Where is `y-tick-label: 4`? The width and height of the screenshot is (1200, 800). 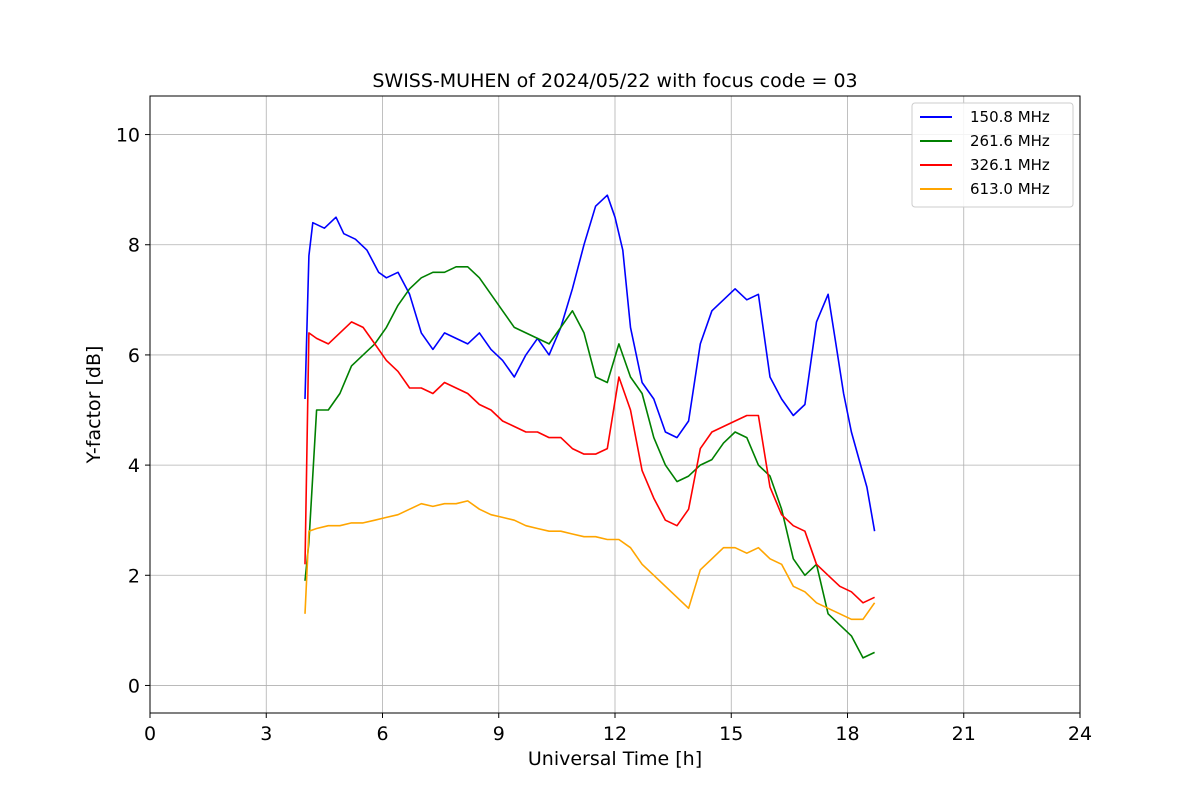
y-tick-label: 4 is located at coordinates (134, 466).